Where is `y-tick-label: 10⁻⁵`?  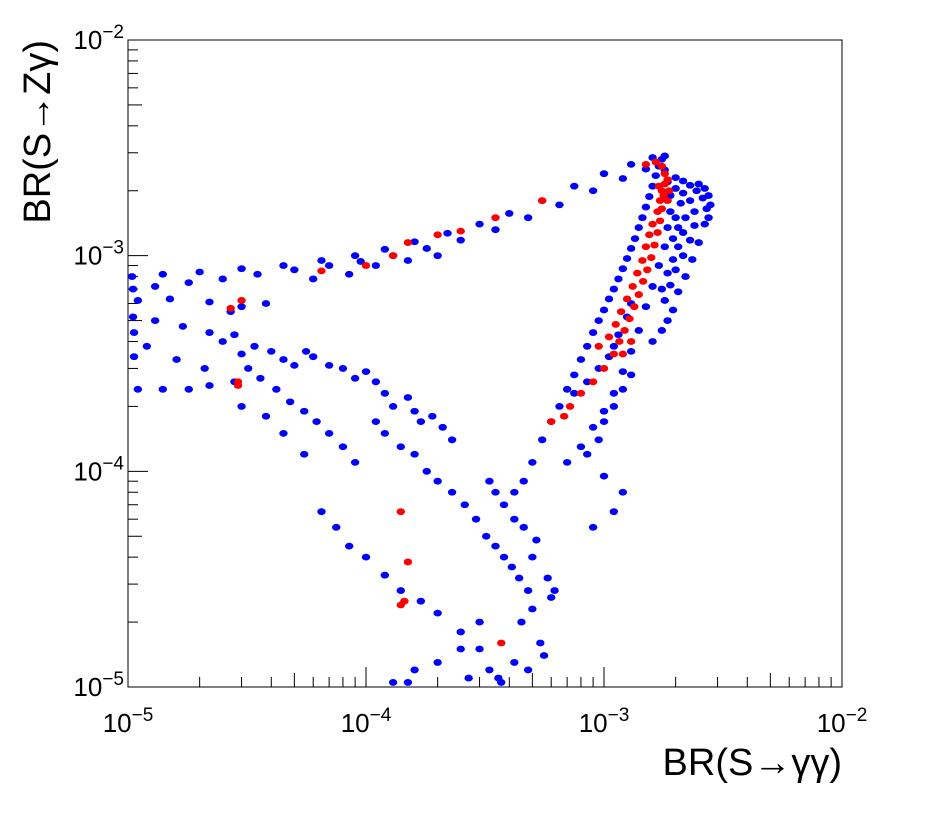
y-tick-label: 10⁻⁵ is located at coordinates (98, 685).